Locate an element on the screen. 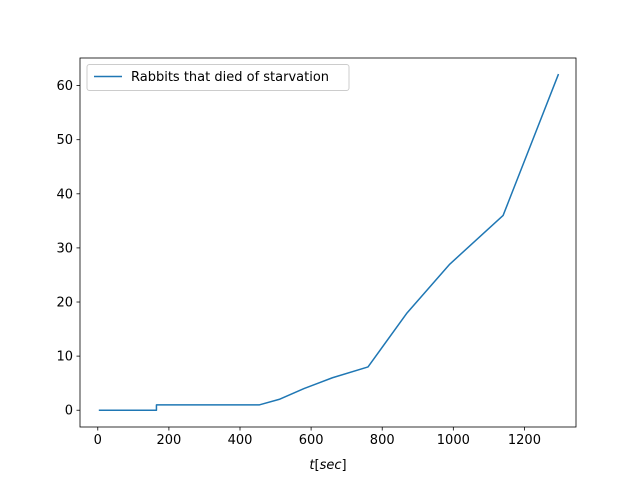 The width and height of the screenshot is (640, 480). x-tick-label-400: 400 is located at coordinates (240, 440).